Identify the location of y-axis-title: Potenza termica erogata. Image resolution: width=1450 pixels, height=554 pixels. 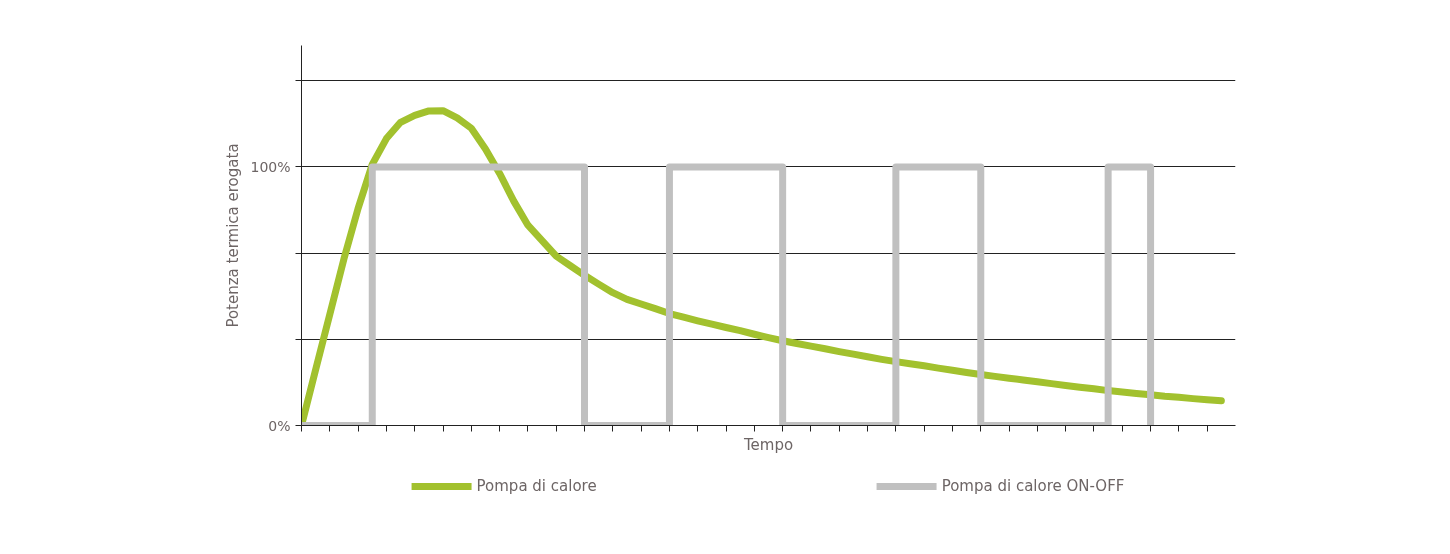
(233, 235).